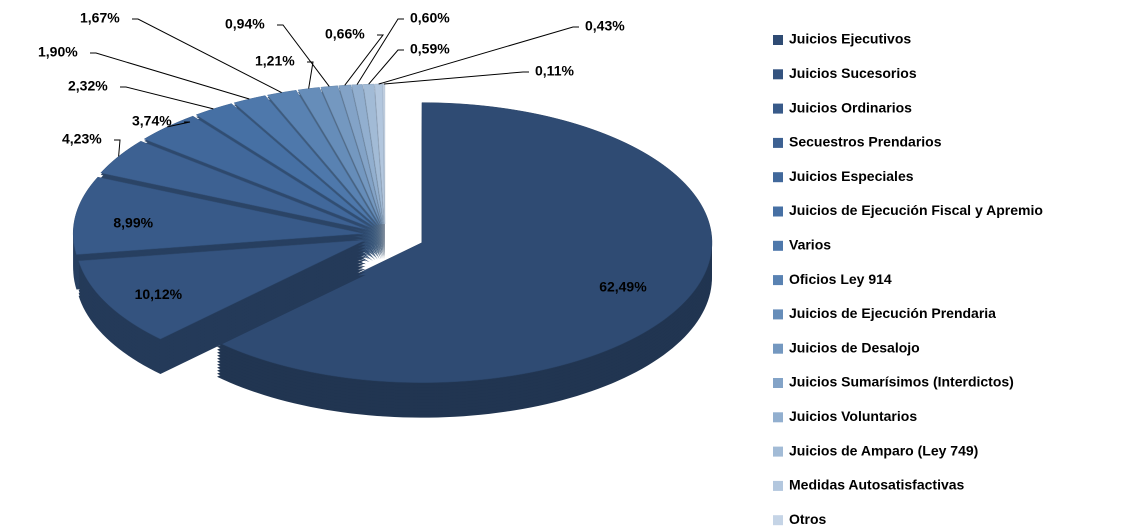 The image size is (1121, 532). Describe the element at coordinates (623, 287) in the screenshot. I see `data-label: 62,49%` at that location.